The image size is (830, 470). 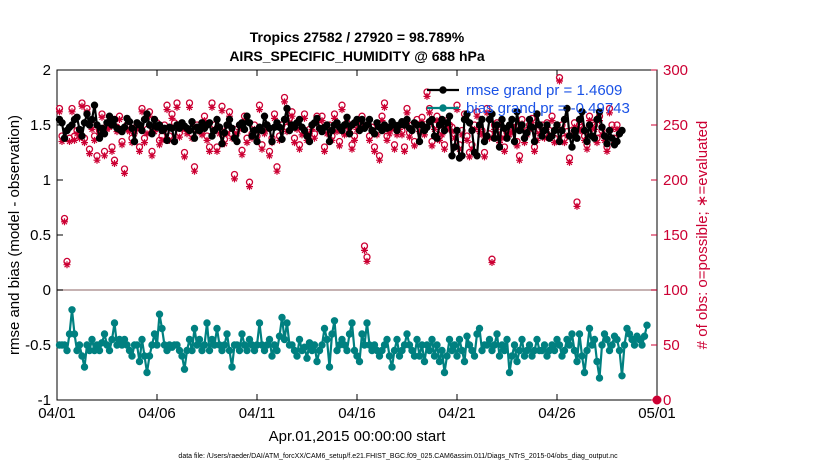 What do you see at coordinates (358, 436) in the screenshot?
I see `x-axis-label: Apr.01,2015 00:00:00 start` at bounding box center [358, 436].